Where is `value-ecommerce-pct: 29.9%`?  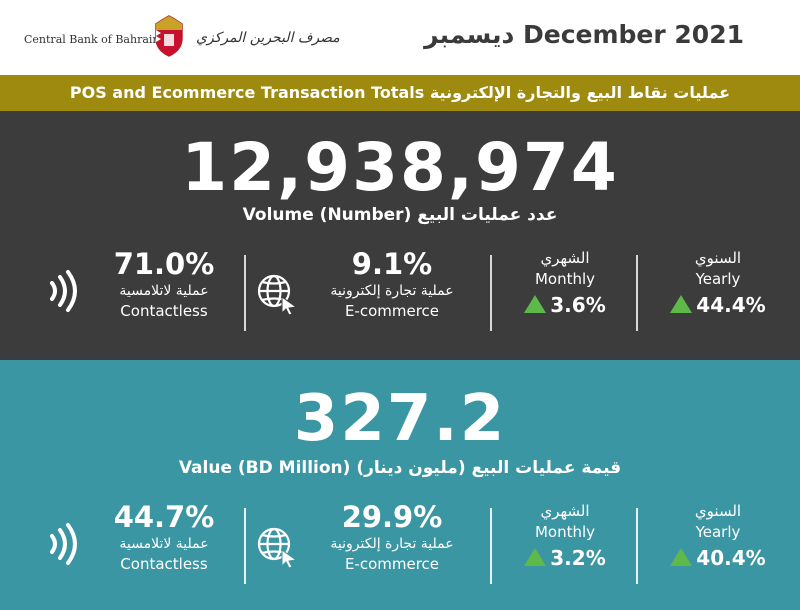 value-ecommerce-pct: 29.9% is located at coordinates (392, 517).